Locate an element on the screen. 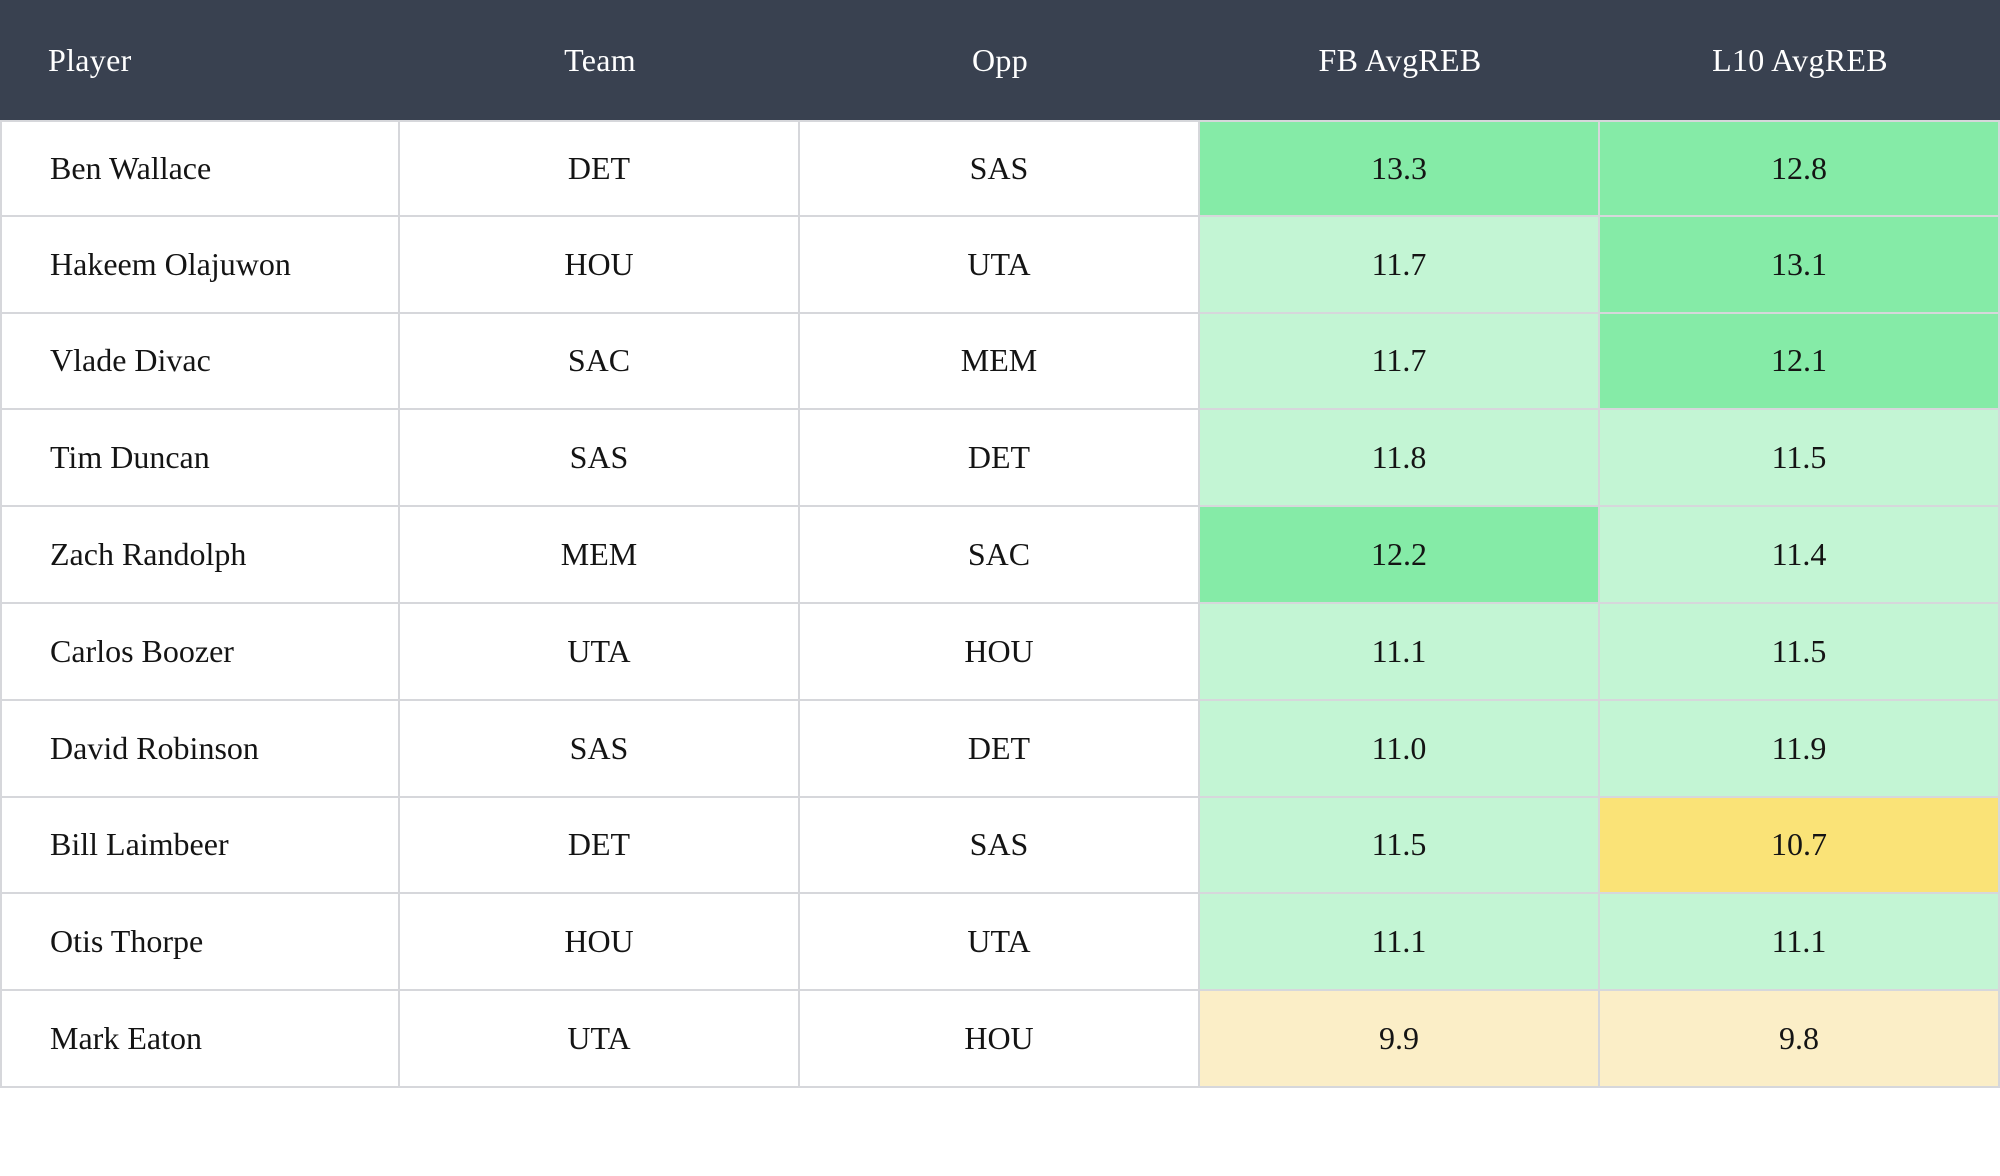  fb-avgreb-cell: 12.2 is located at coordinates (1400, 555).